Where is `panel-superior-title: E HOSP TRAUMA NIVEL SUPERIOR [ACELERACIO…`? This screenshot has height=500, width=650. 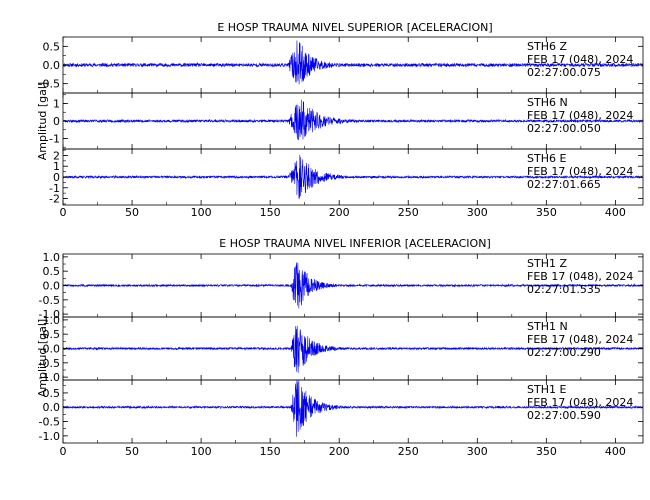
panel-superior-title: E HOSP TRAUMA NIVEL SUPERIOR [ACELERACIO… is located at coordinates (354, 27).